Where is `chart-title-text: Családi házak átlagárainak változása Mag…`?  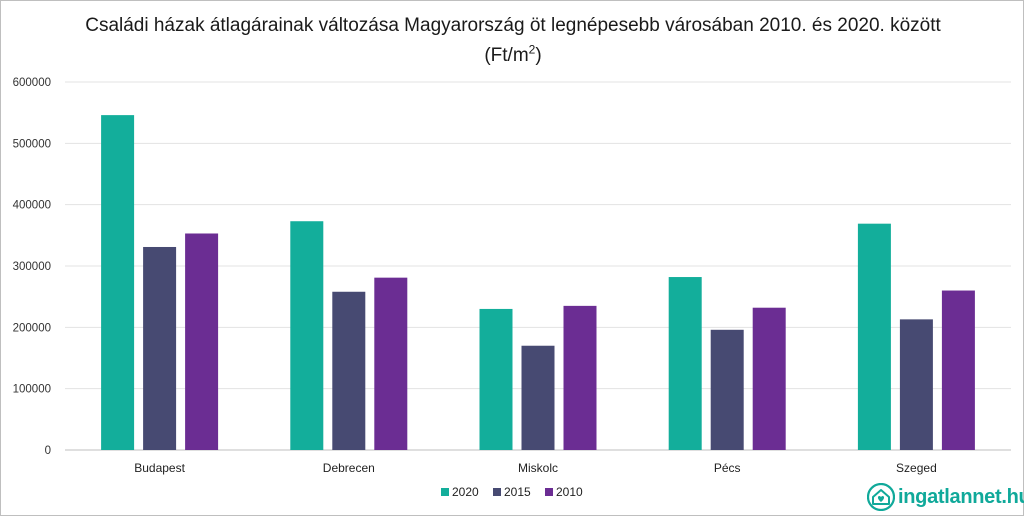
chart-title-text: Családi házak átlagárainak változása Mag… is located at coordinates (513, 40).